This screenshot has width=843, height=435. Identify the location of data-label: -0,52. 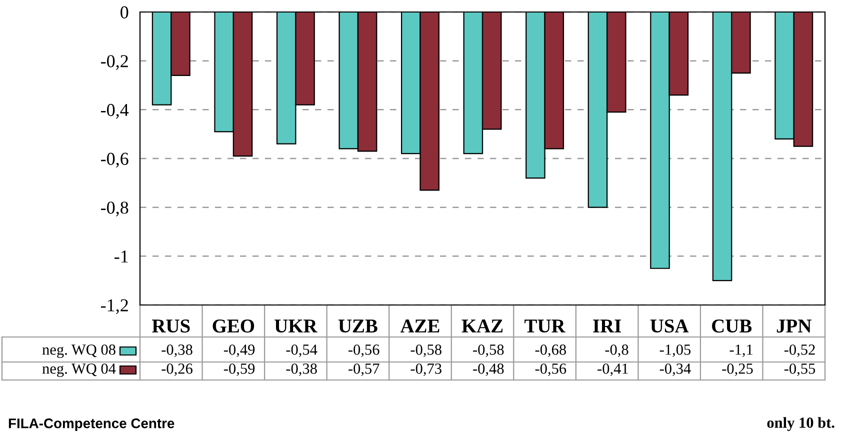
(799, 351).